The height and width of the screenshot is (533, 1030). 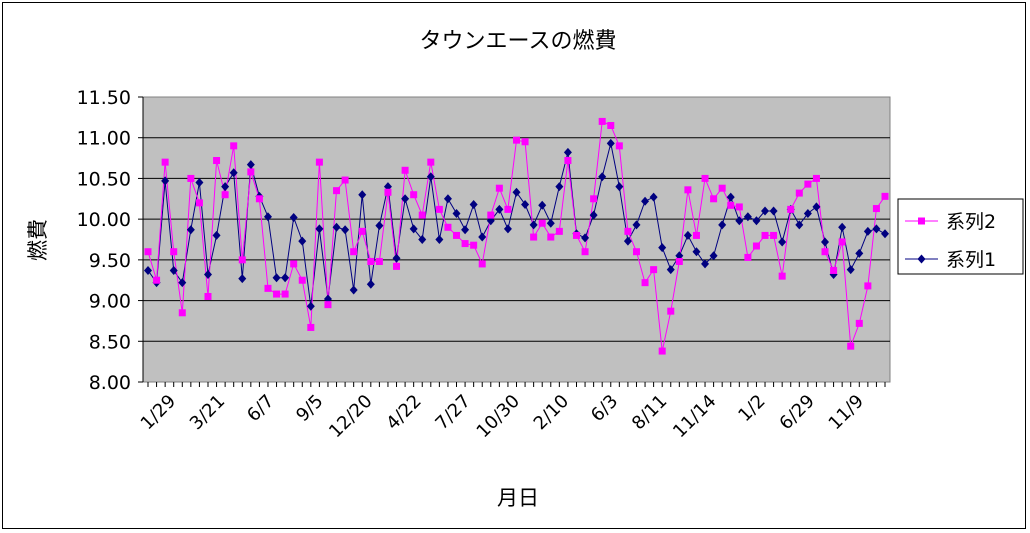 What do you see at coordinates (921, 259) in the screenshot?
I see `legend-marker` at bounding box center [921, 259].